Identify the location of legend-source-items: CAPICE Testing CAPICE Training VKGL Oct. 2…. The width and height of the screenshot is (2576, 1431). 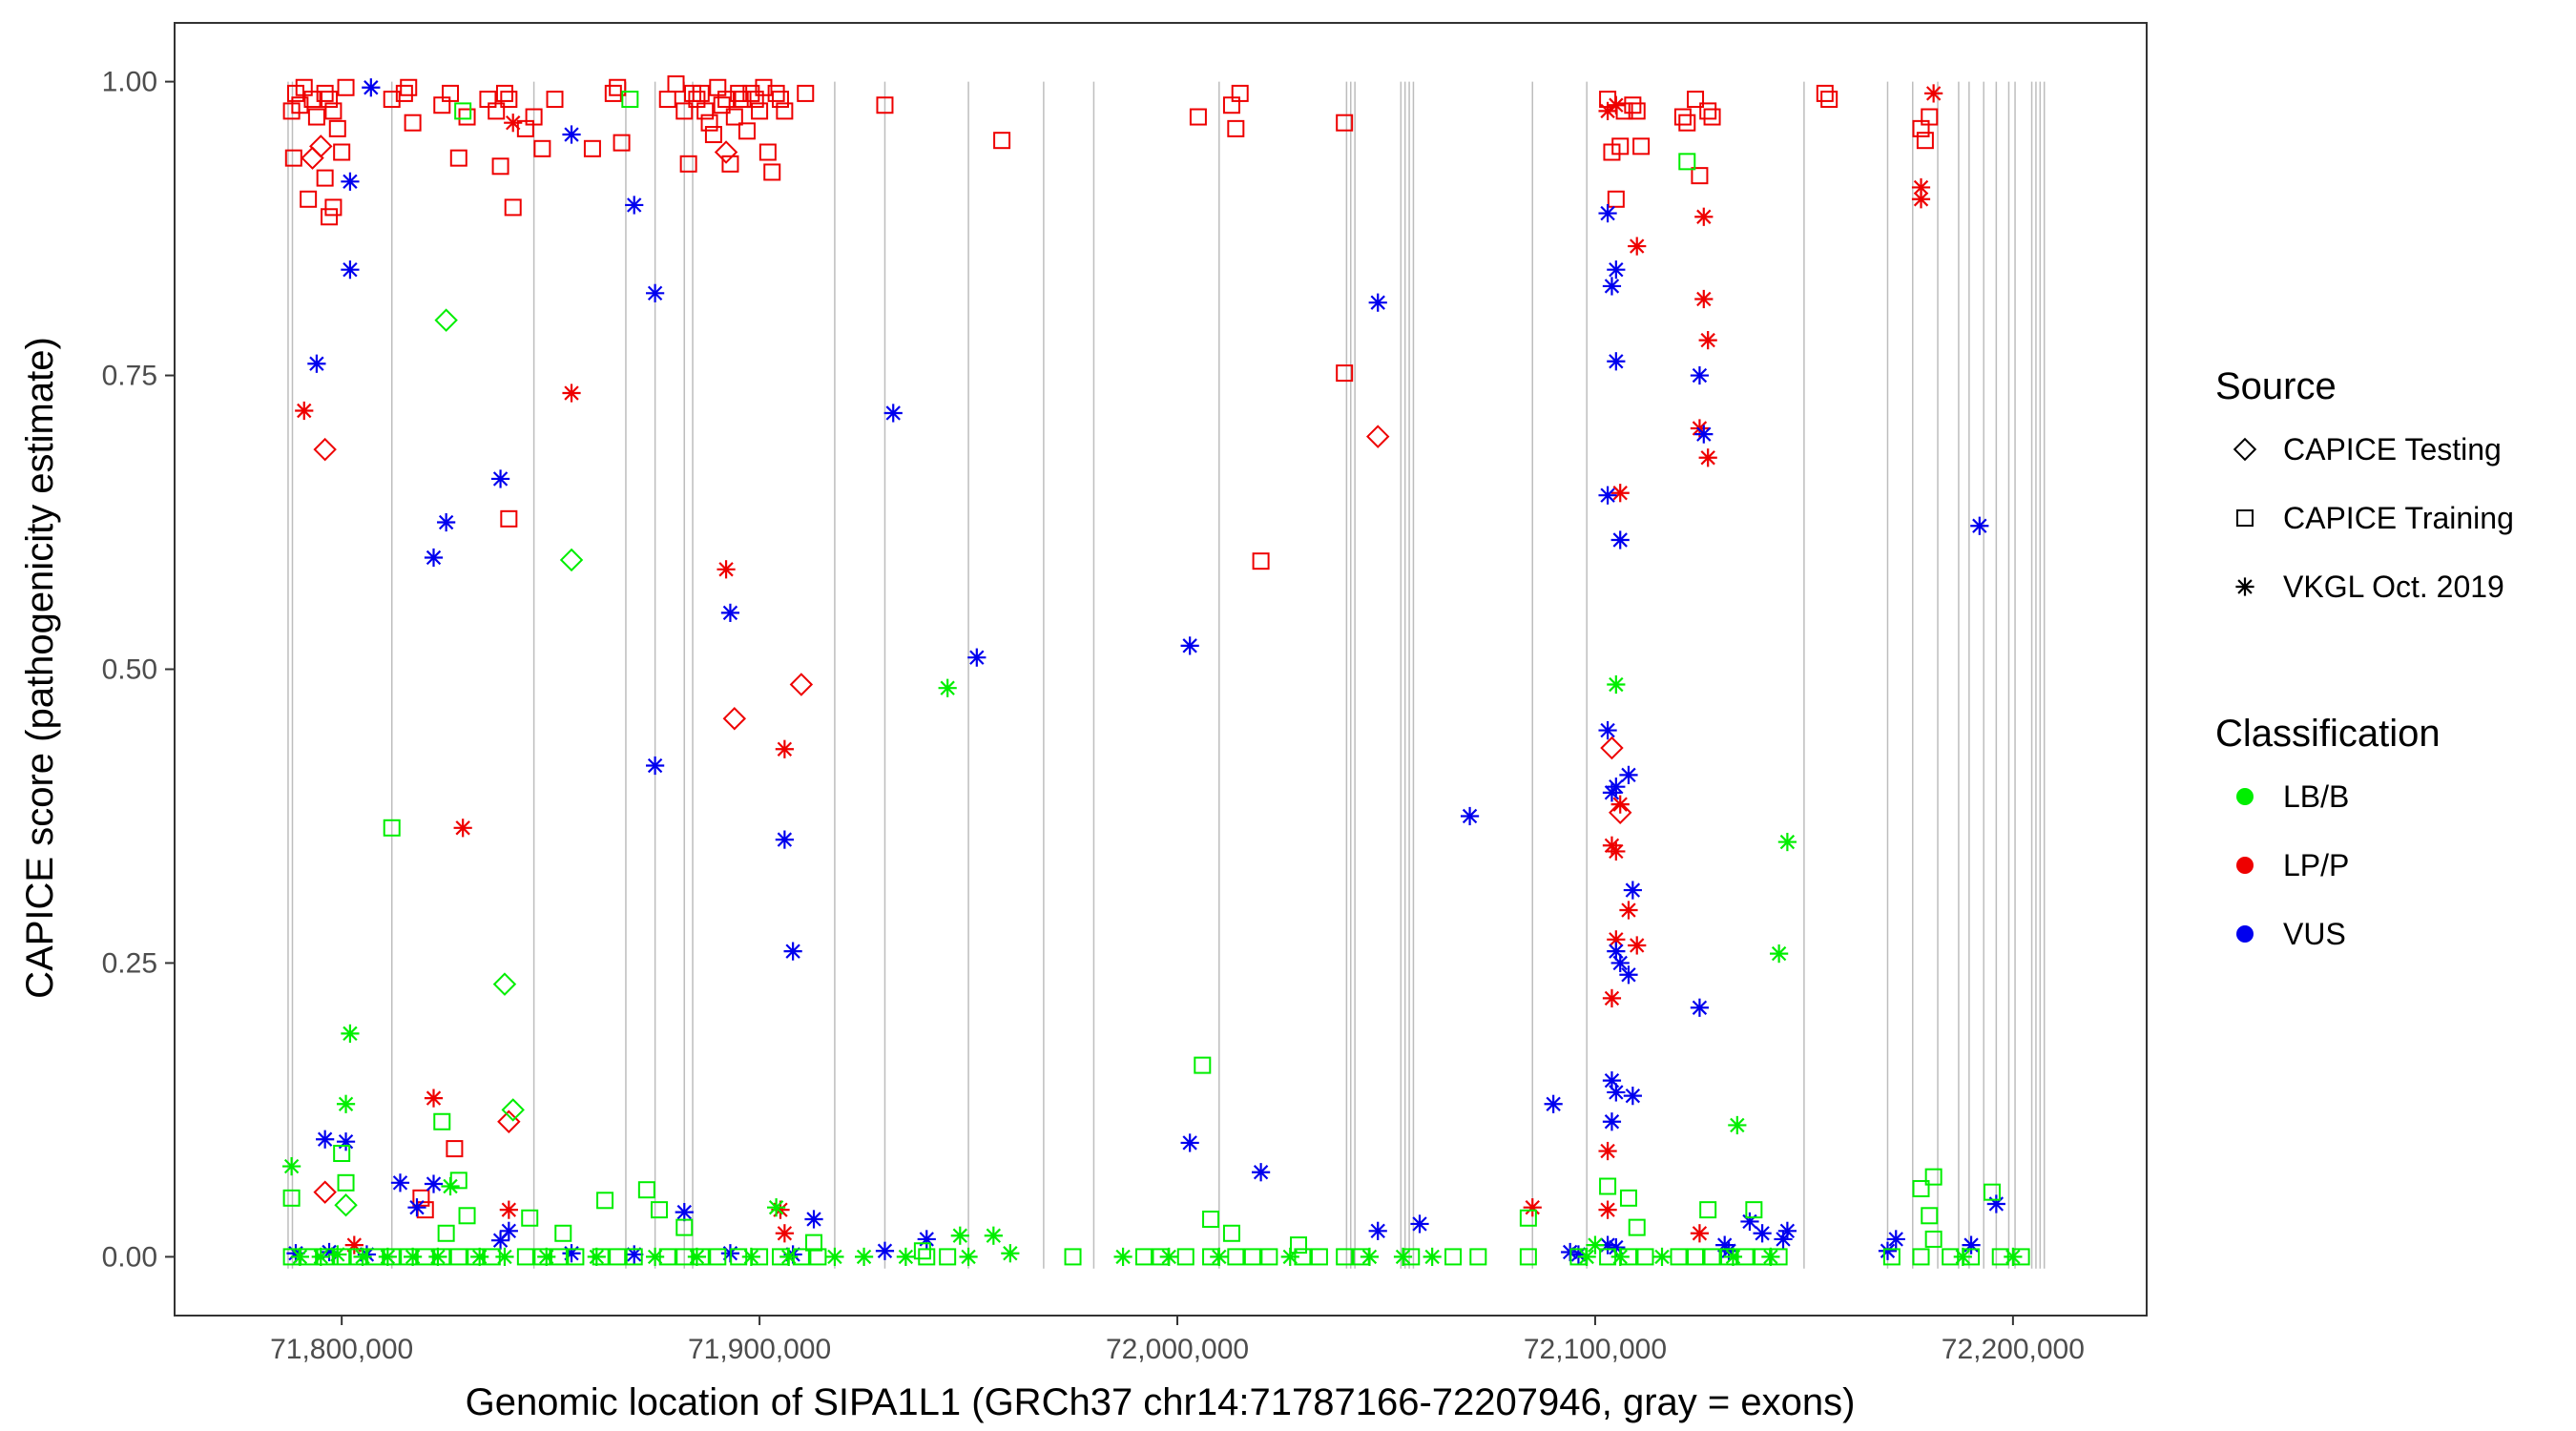
(2373, 518).